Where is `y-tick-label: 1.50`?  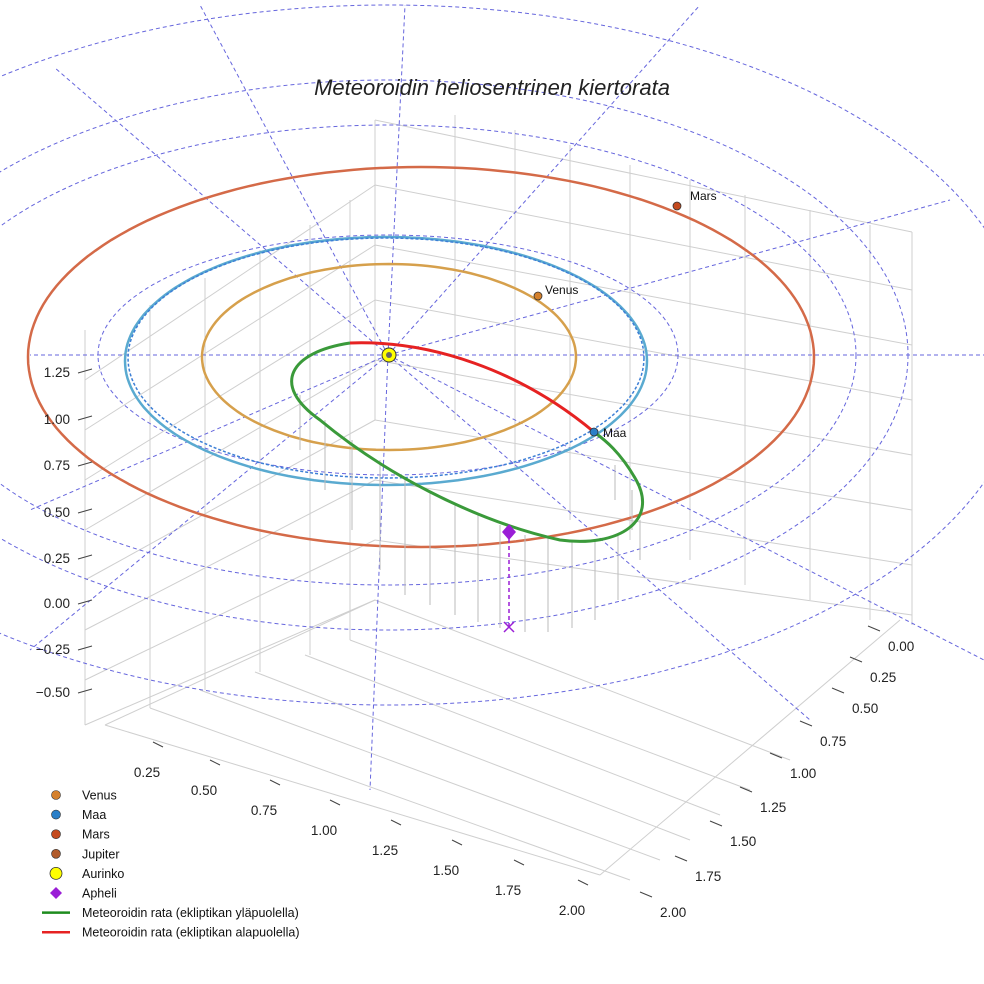
y-tick-label: 1.50 is located at coordinates (743, 841).